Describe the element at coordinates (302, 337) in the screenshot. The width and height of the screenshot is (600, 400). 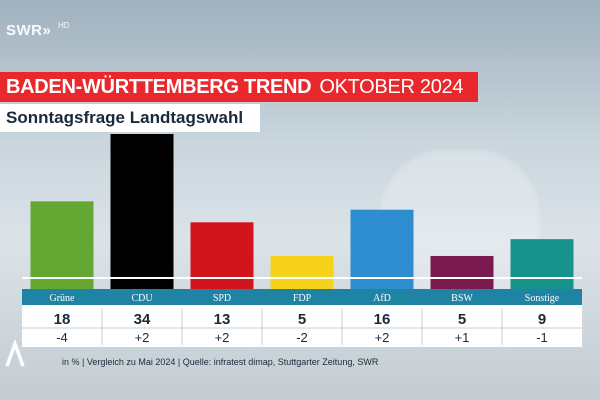
I see `change-label: -2` at that location.